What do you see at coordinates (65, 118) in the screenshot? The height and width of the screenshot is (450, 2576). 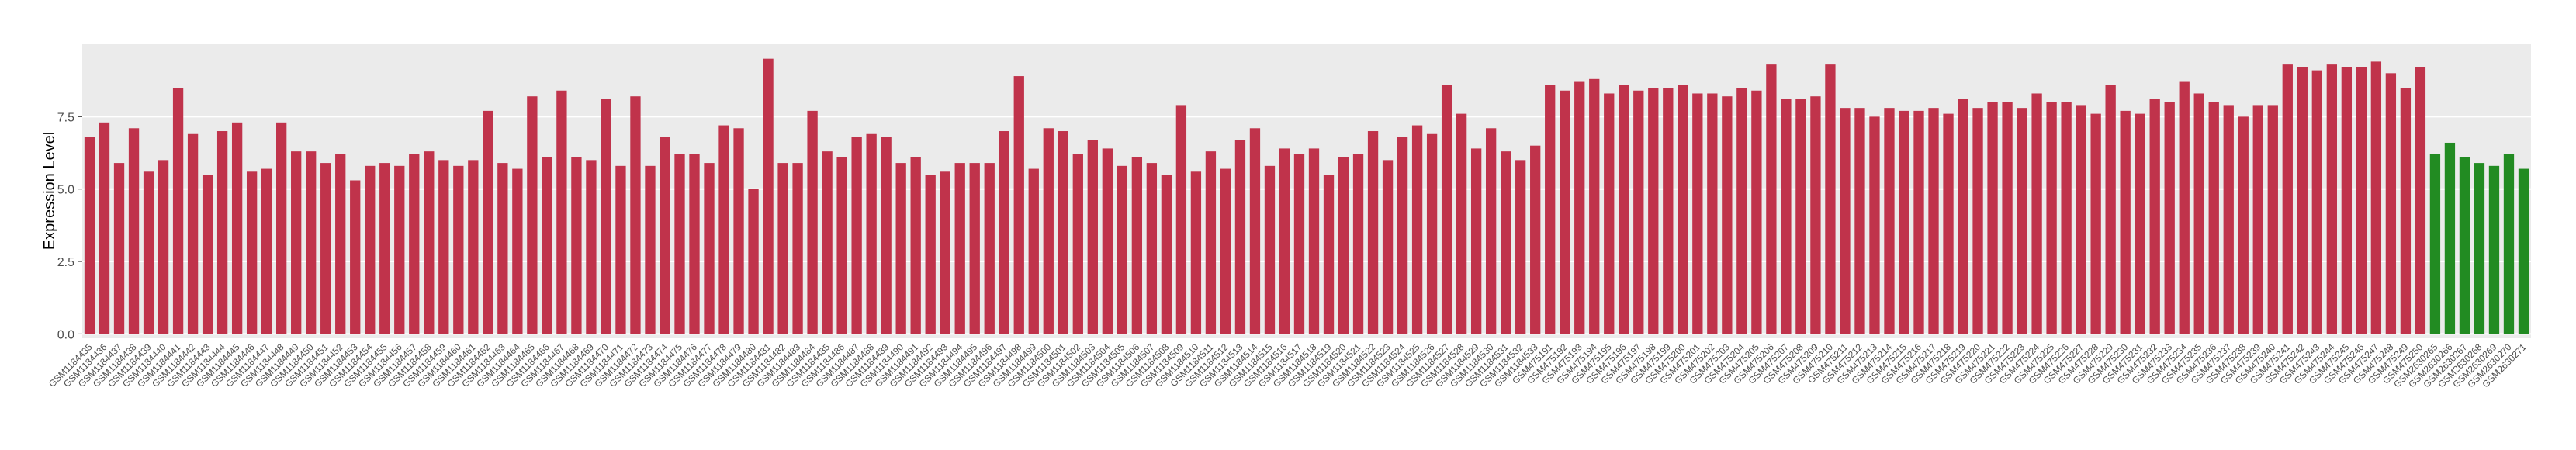 I see `y-tick-label: 7.5` at bounding box center [65, 118].